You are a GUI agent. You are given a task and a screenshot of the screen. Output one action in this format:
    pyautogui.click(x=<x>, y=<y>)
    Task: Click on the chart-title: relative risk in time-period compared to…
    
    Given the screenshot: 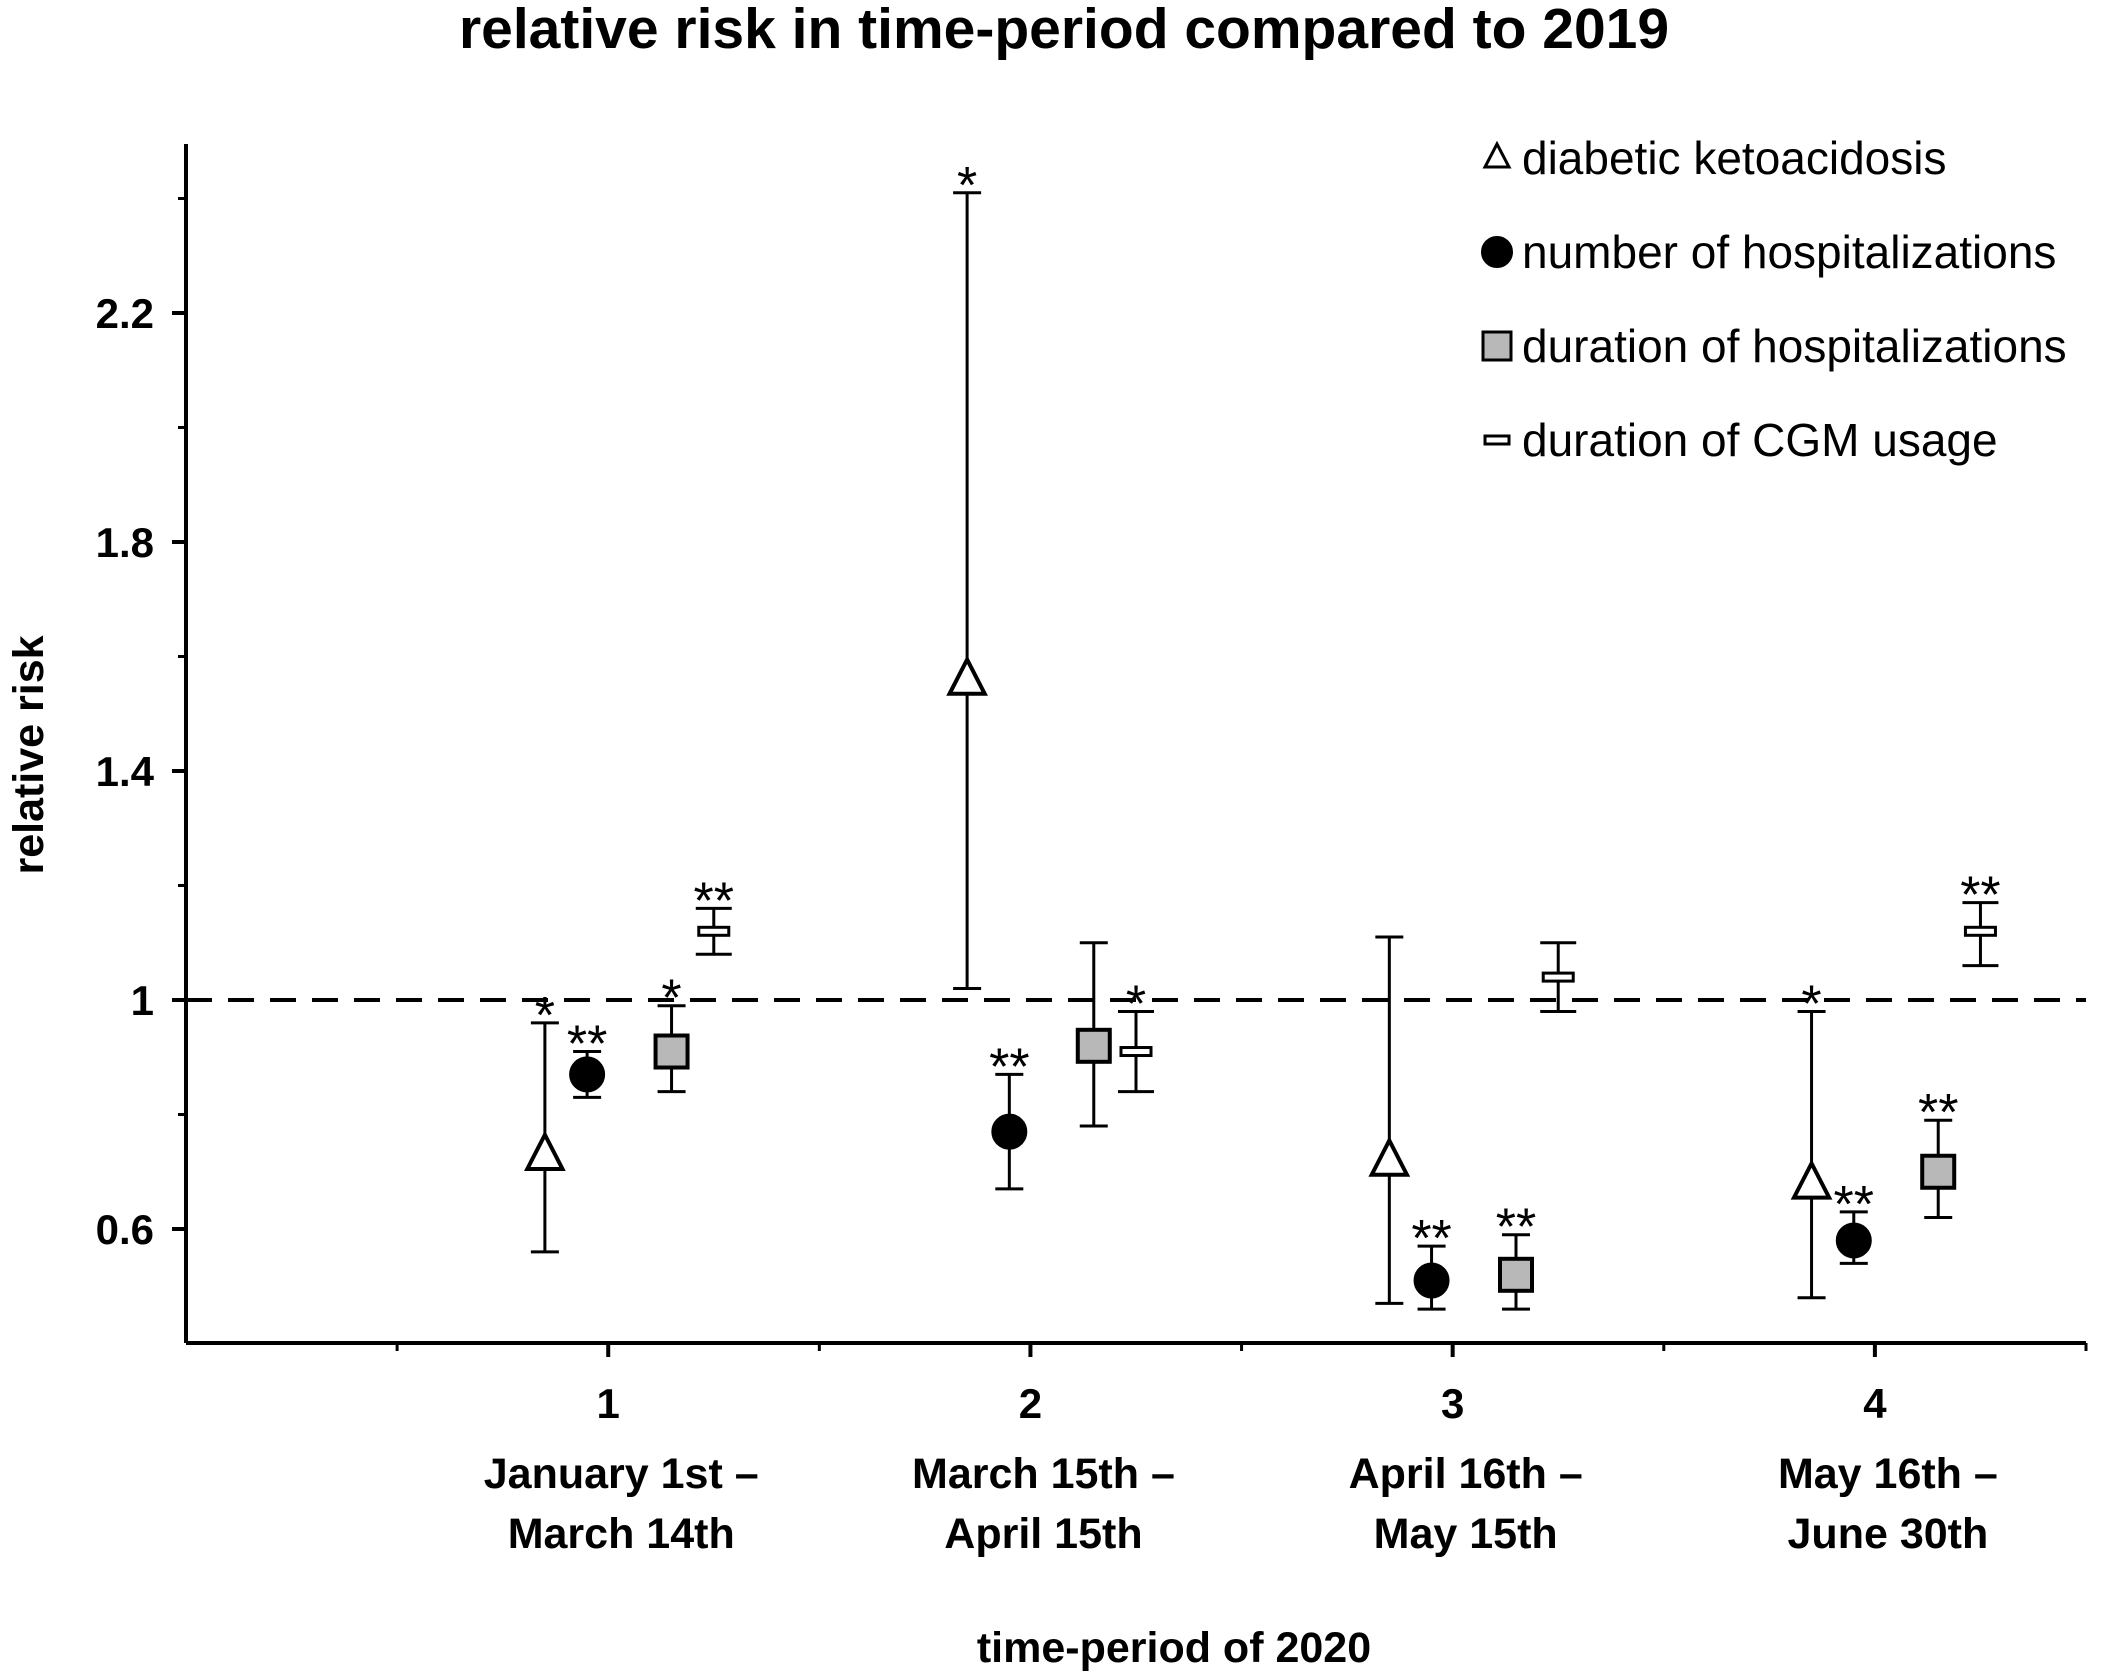 What is the action you would take?
    pyautogui.click(x=1064, y=30)
    